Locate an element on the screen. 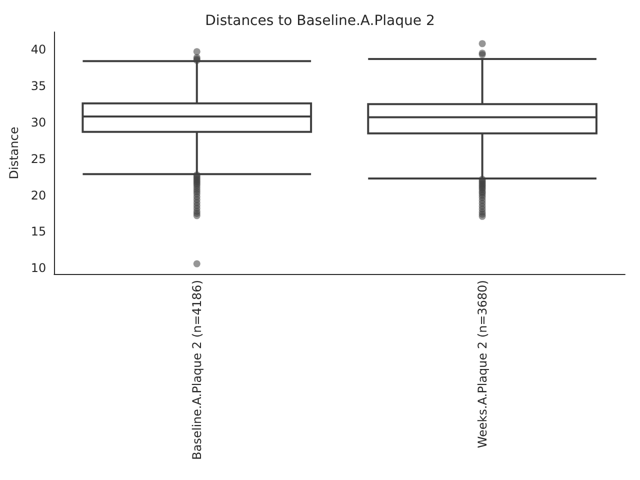 Image resolution: width=640 pixels, height=480 pixels. y-tick-label: 15 is located at coordinates (38, 231).